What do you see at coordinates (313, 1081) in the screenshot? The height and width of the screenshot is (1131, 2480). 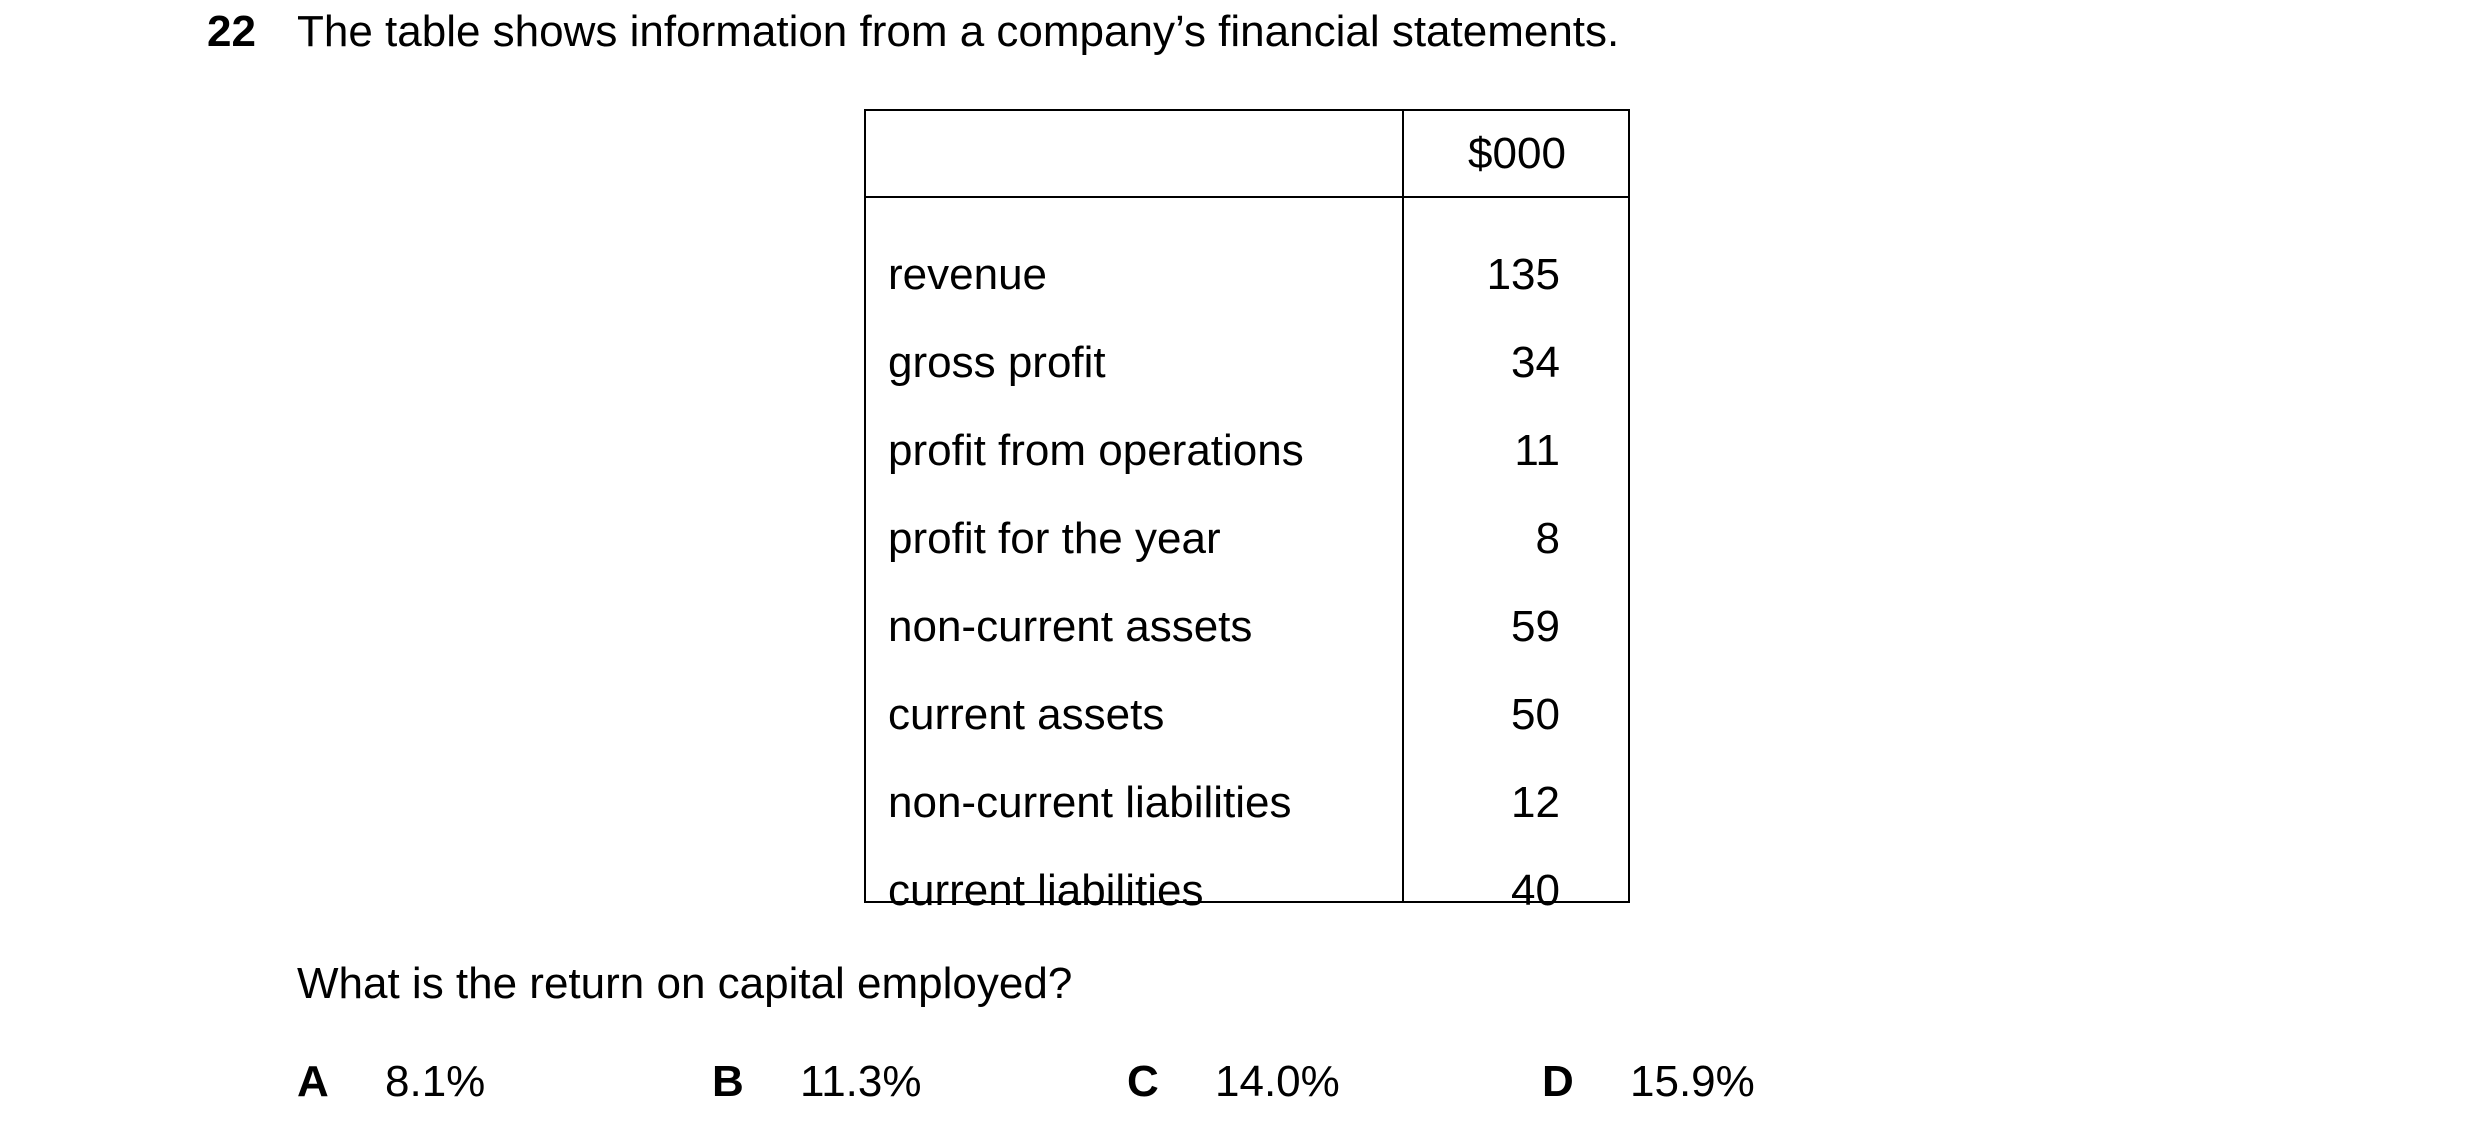 I see `option-letter: A` at bounding box center [313, 1081].